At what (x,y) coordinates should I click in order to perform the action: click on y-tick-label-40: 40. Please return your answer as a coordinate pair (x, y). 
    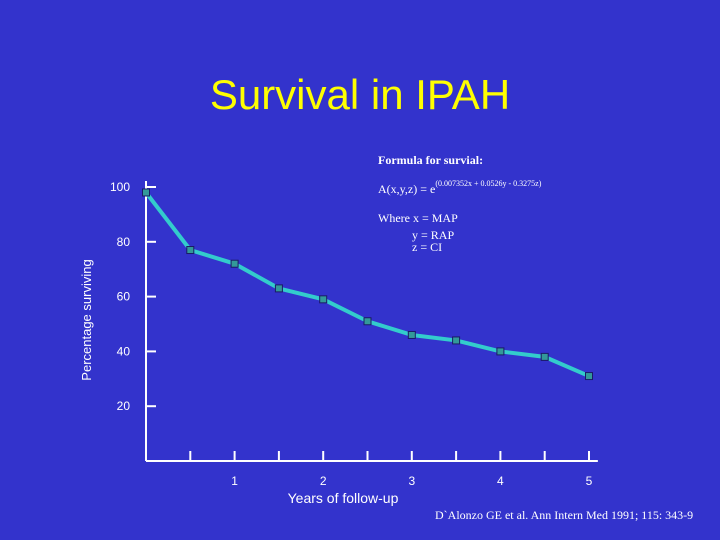
    Looking at the image, I should click on (124, 351).